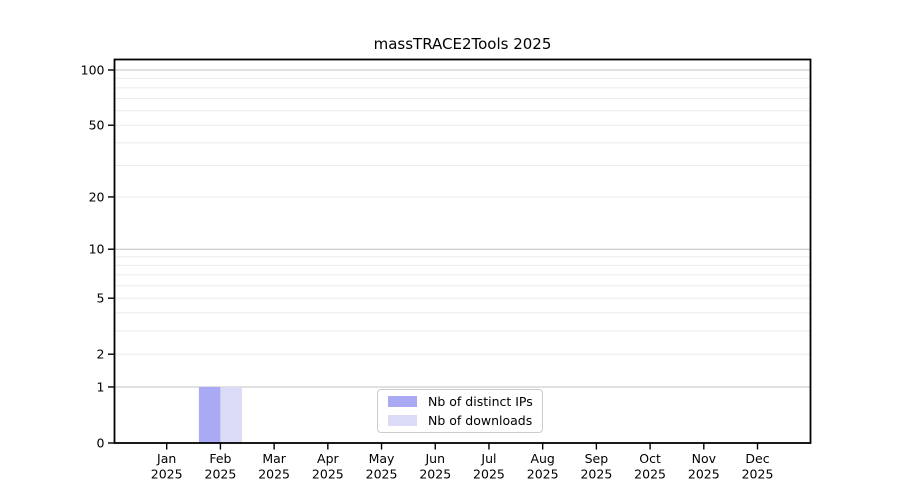 The width and height of the screenshot is (900, 500). Describe the element at coordinates (542, 458) in the screenshot. I see `x-tick-label-month-aug: Aug` at that location.